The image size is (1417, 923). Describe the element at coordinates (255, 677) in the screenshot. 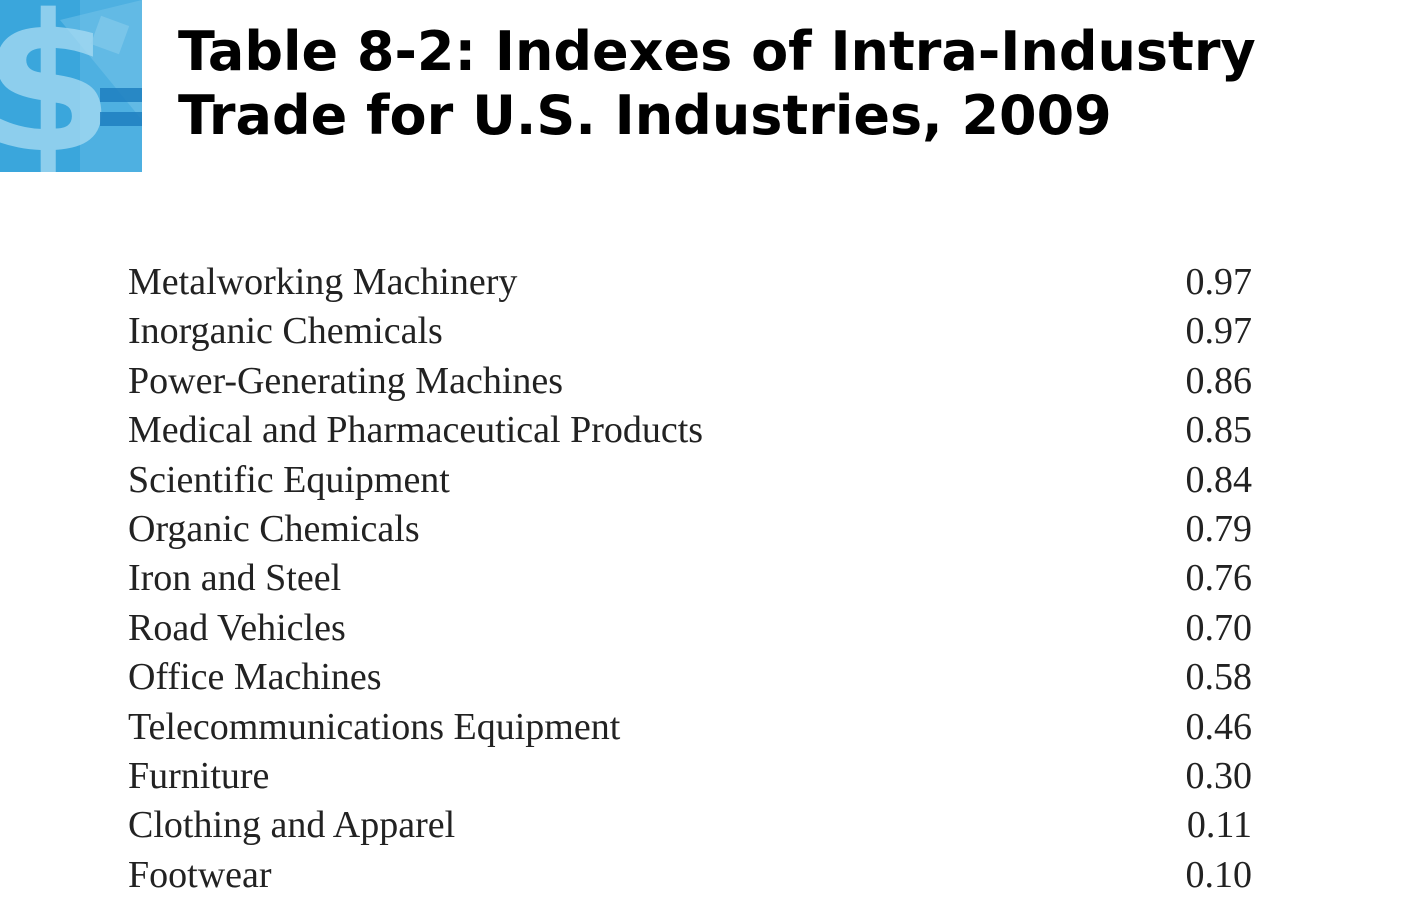

I see `industry-name: Office Machines` at that location.